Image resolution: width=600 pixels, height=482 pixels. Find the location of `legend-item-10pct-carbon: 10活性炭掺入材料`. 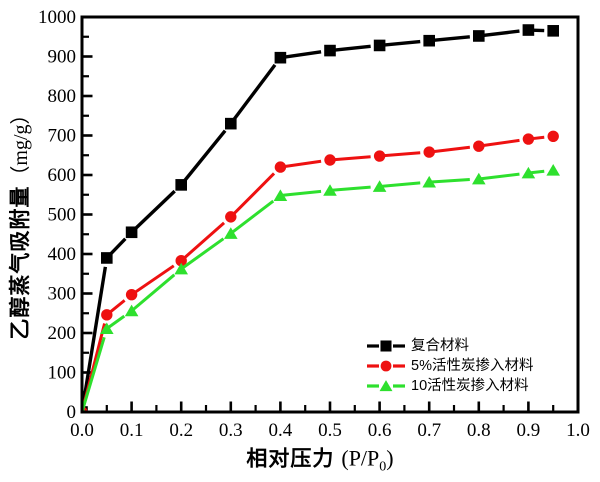

legend-item-10pct-carbon: 10活性炭掺入材料 is located at coordinates (450, 386).